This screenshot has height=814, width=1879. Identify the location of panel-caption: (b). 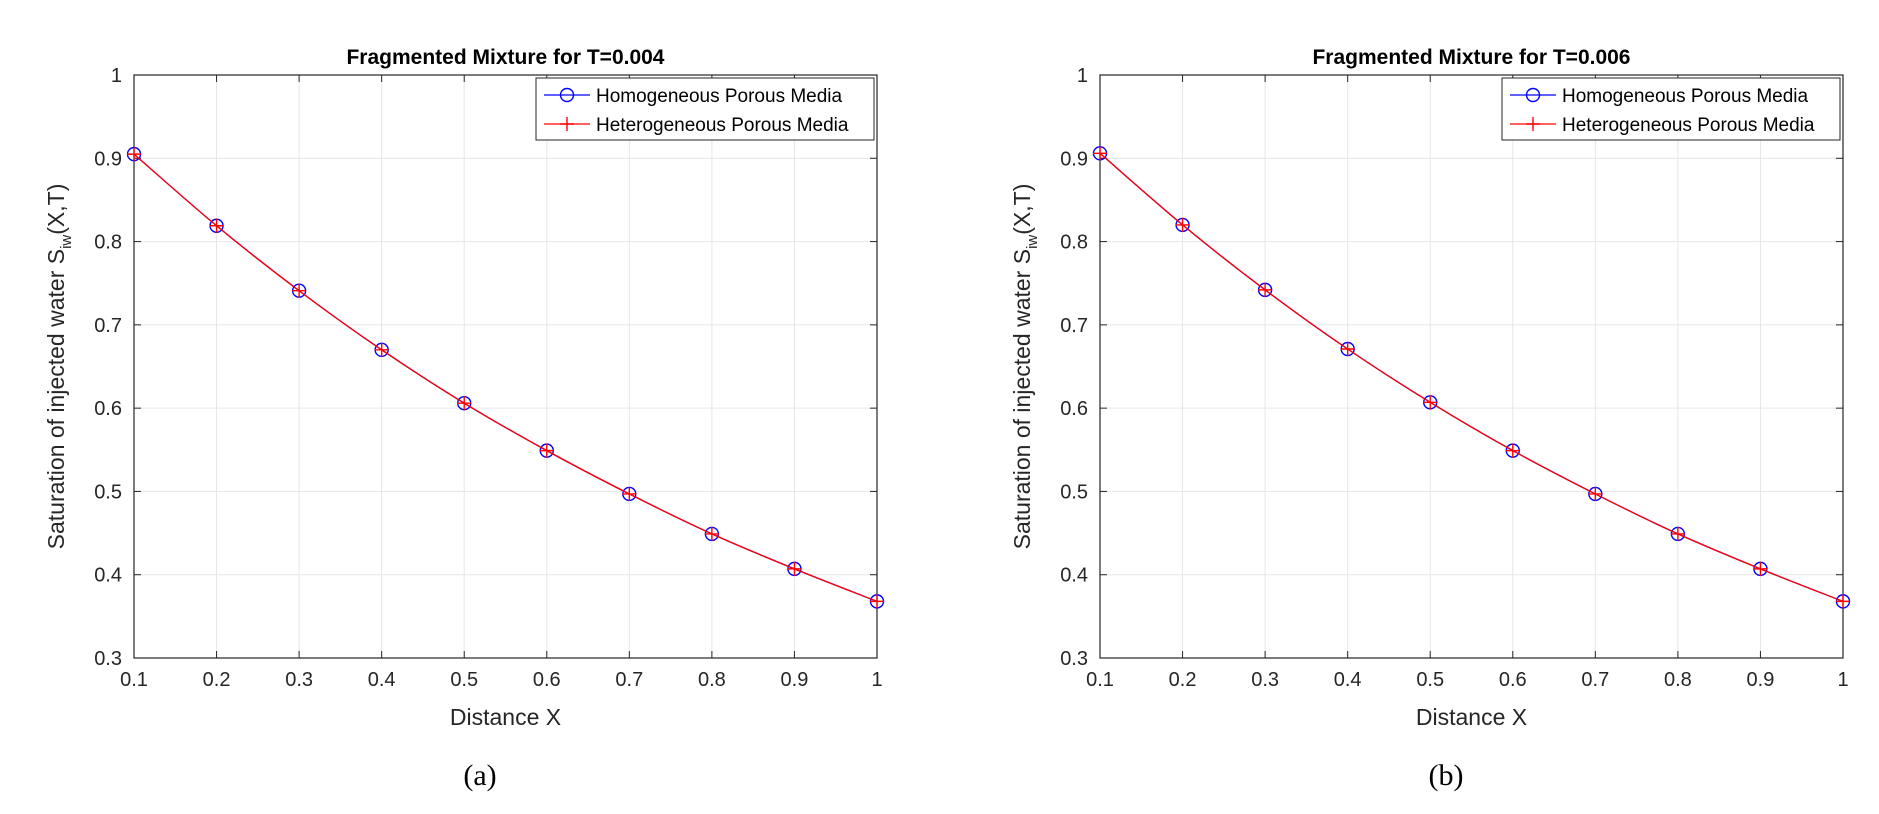
(1446, 775).